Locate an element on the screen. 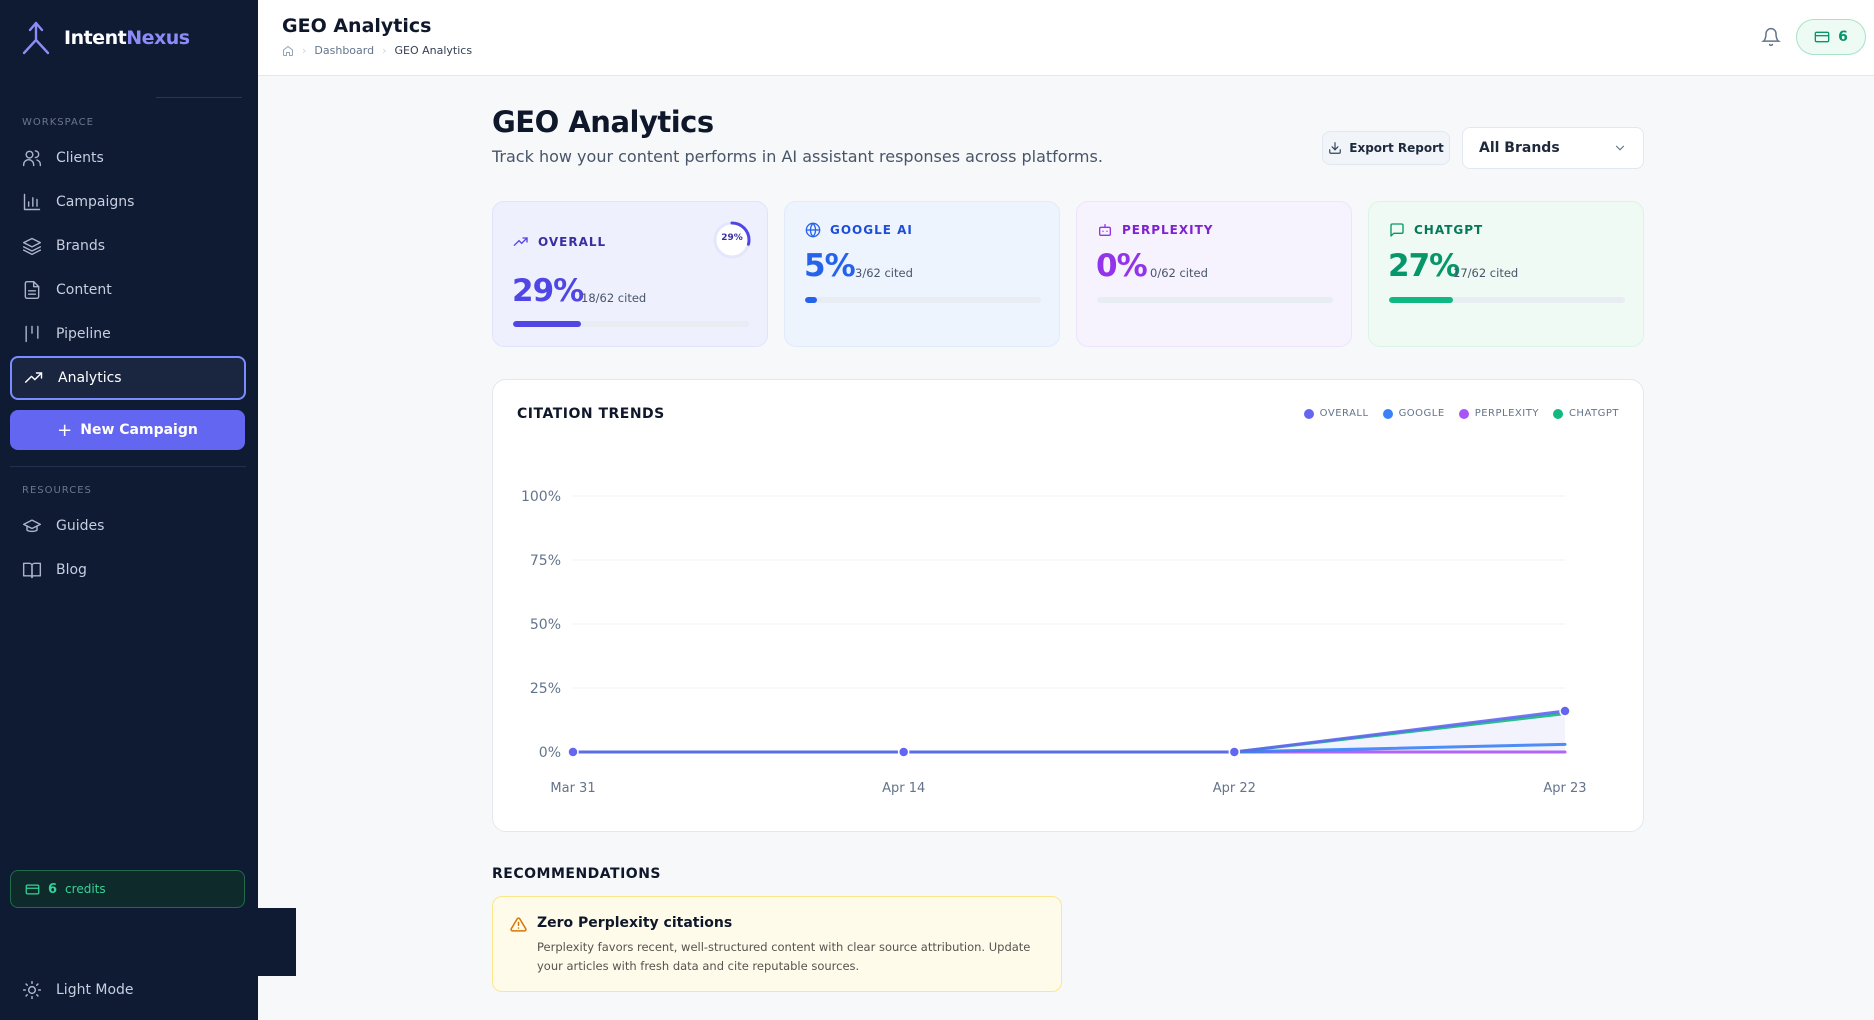  x-tick-label: Apr 22 is located at coordinates (1234, 788).